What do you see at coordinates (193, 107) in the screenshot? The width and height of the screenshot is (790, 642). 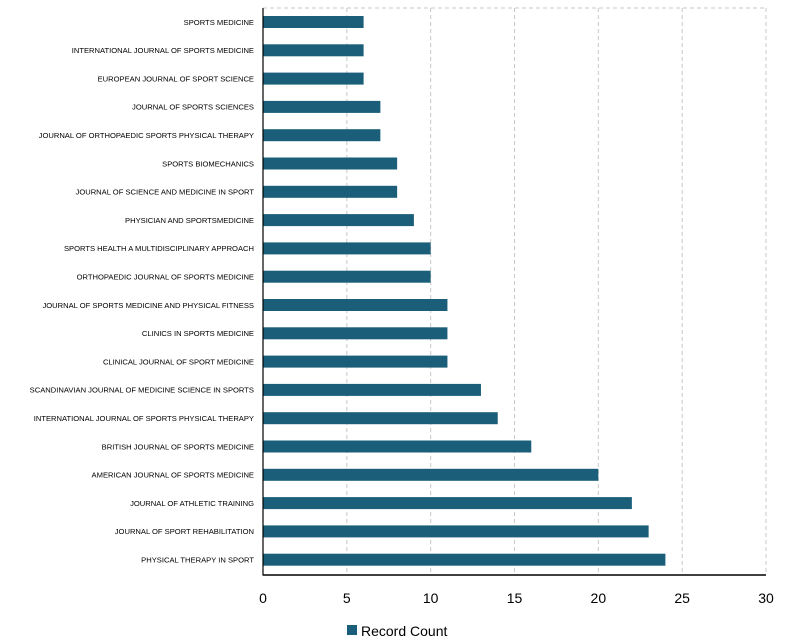 I see `category-label: JOURNAL OF SPORTS SCIENCES` at bounding box center [193, 107].